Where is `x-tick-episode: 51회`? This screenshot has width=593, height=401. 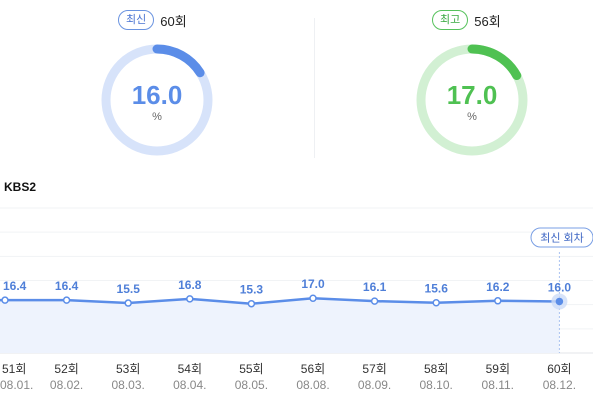
x-tick-episode: 51회 is located at coordinates (14, 369).